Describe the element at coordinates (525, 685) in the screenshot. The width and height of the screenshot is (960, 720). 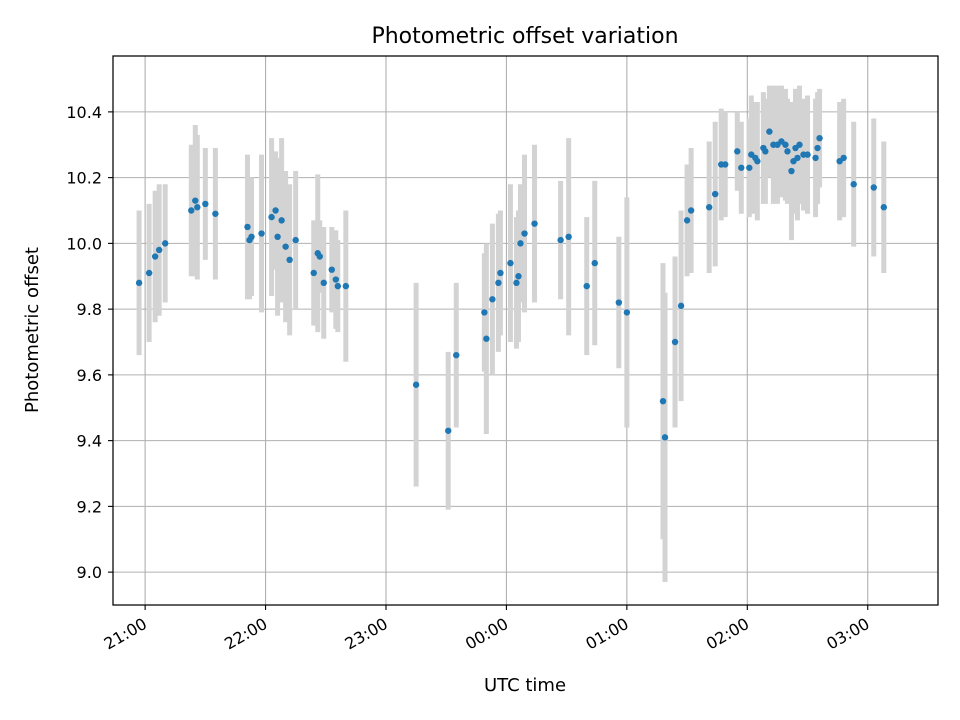
I see `x-axis-title: UTC time` at that location.